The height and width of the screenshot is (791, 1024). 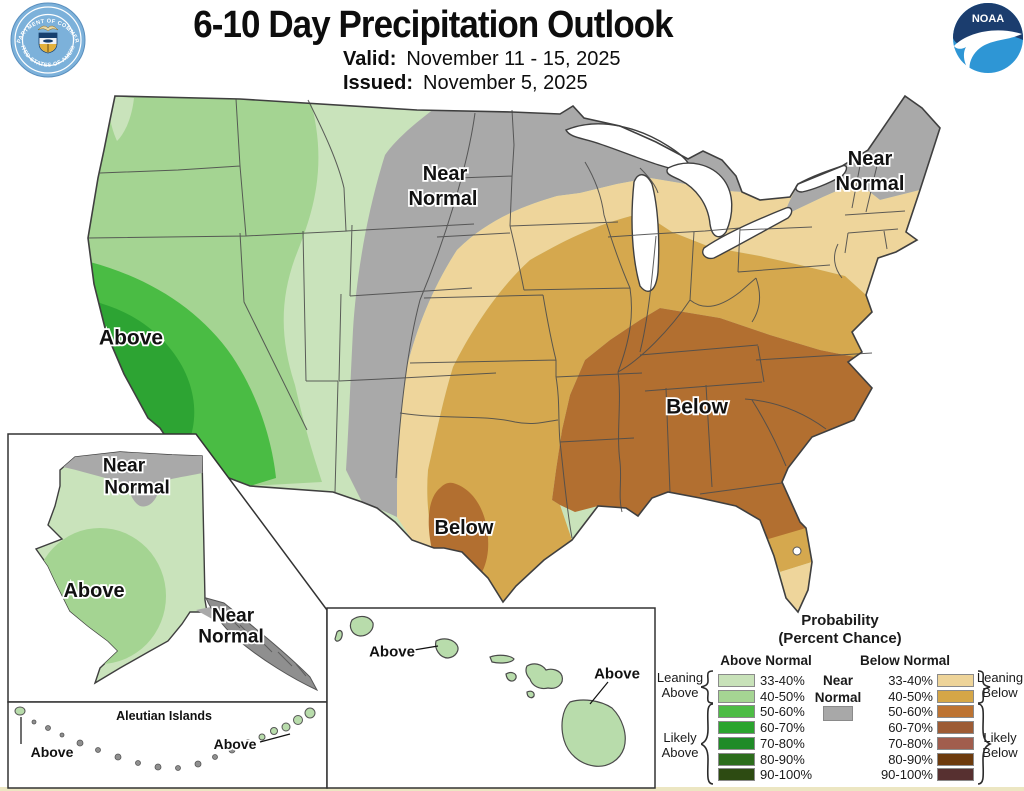 I want to click on bottom-strip, so click(x=512, y=789).